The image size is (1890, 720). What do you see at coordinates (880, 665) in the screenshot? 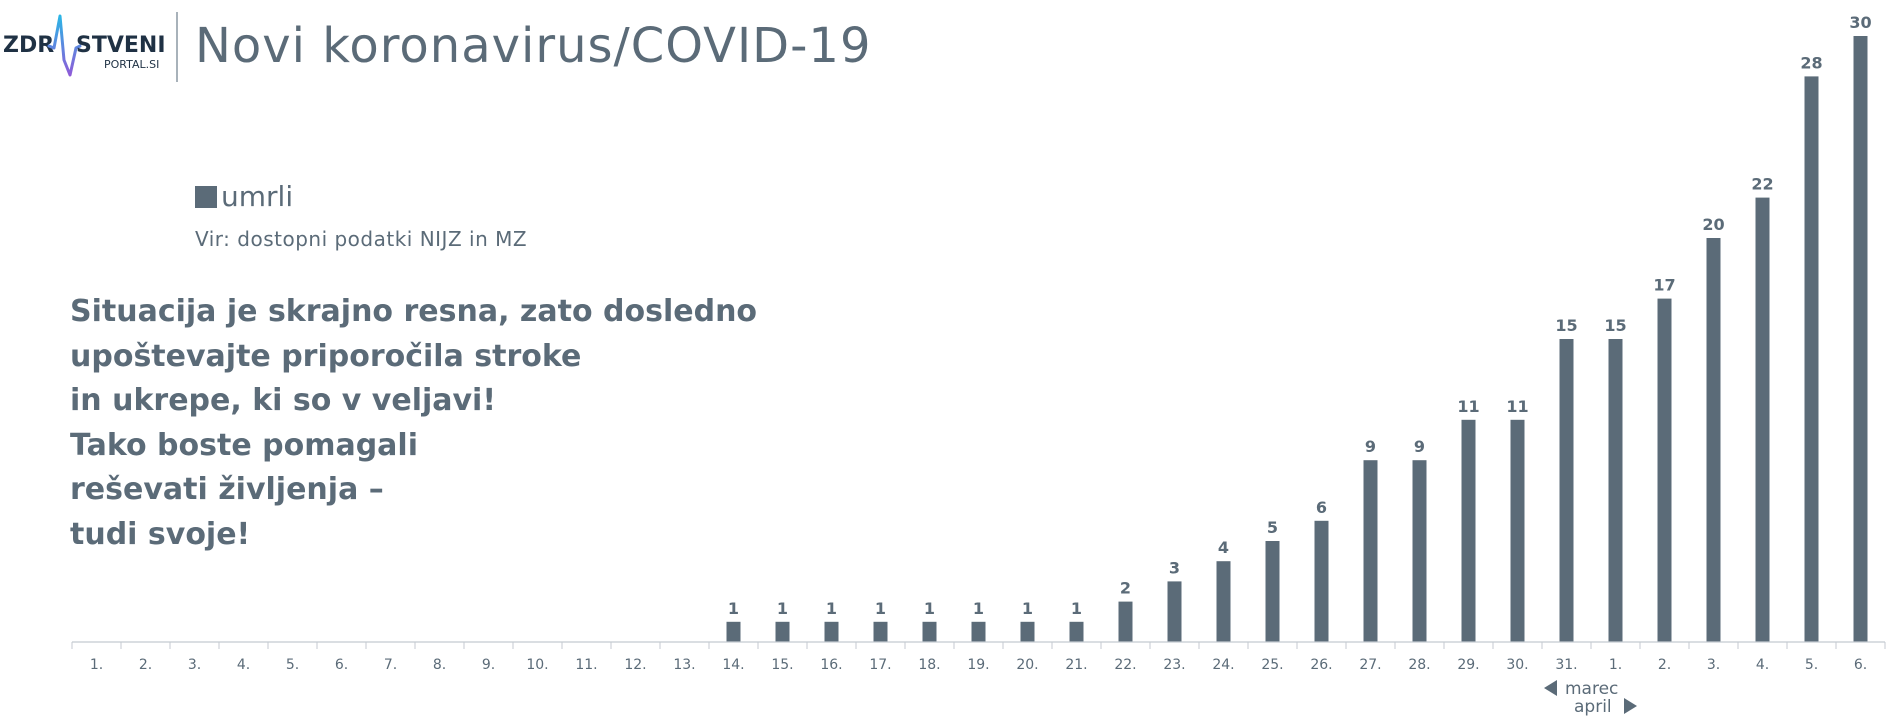
I see `x-tick-label: 17.` at bounding box center [880, 665].